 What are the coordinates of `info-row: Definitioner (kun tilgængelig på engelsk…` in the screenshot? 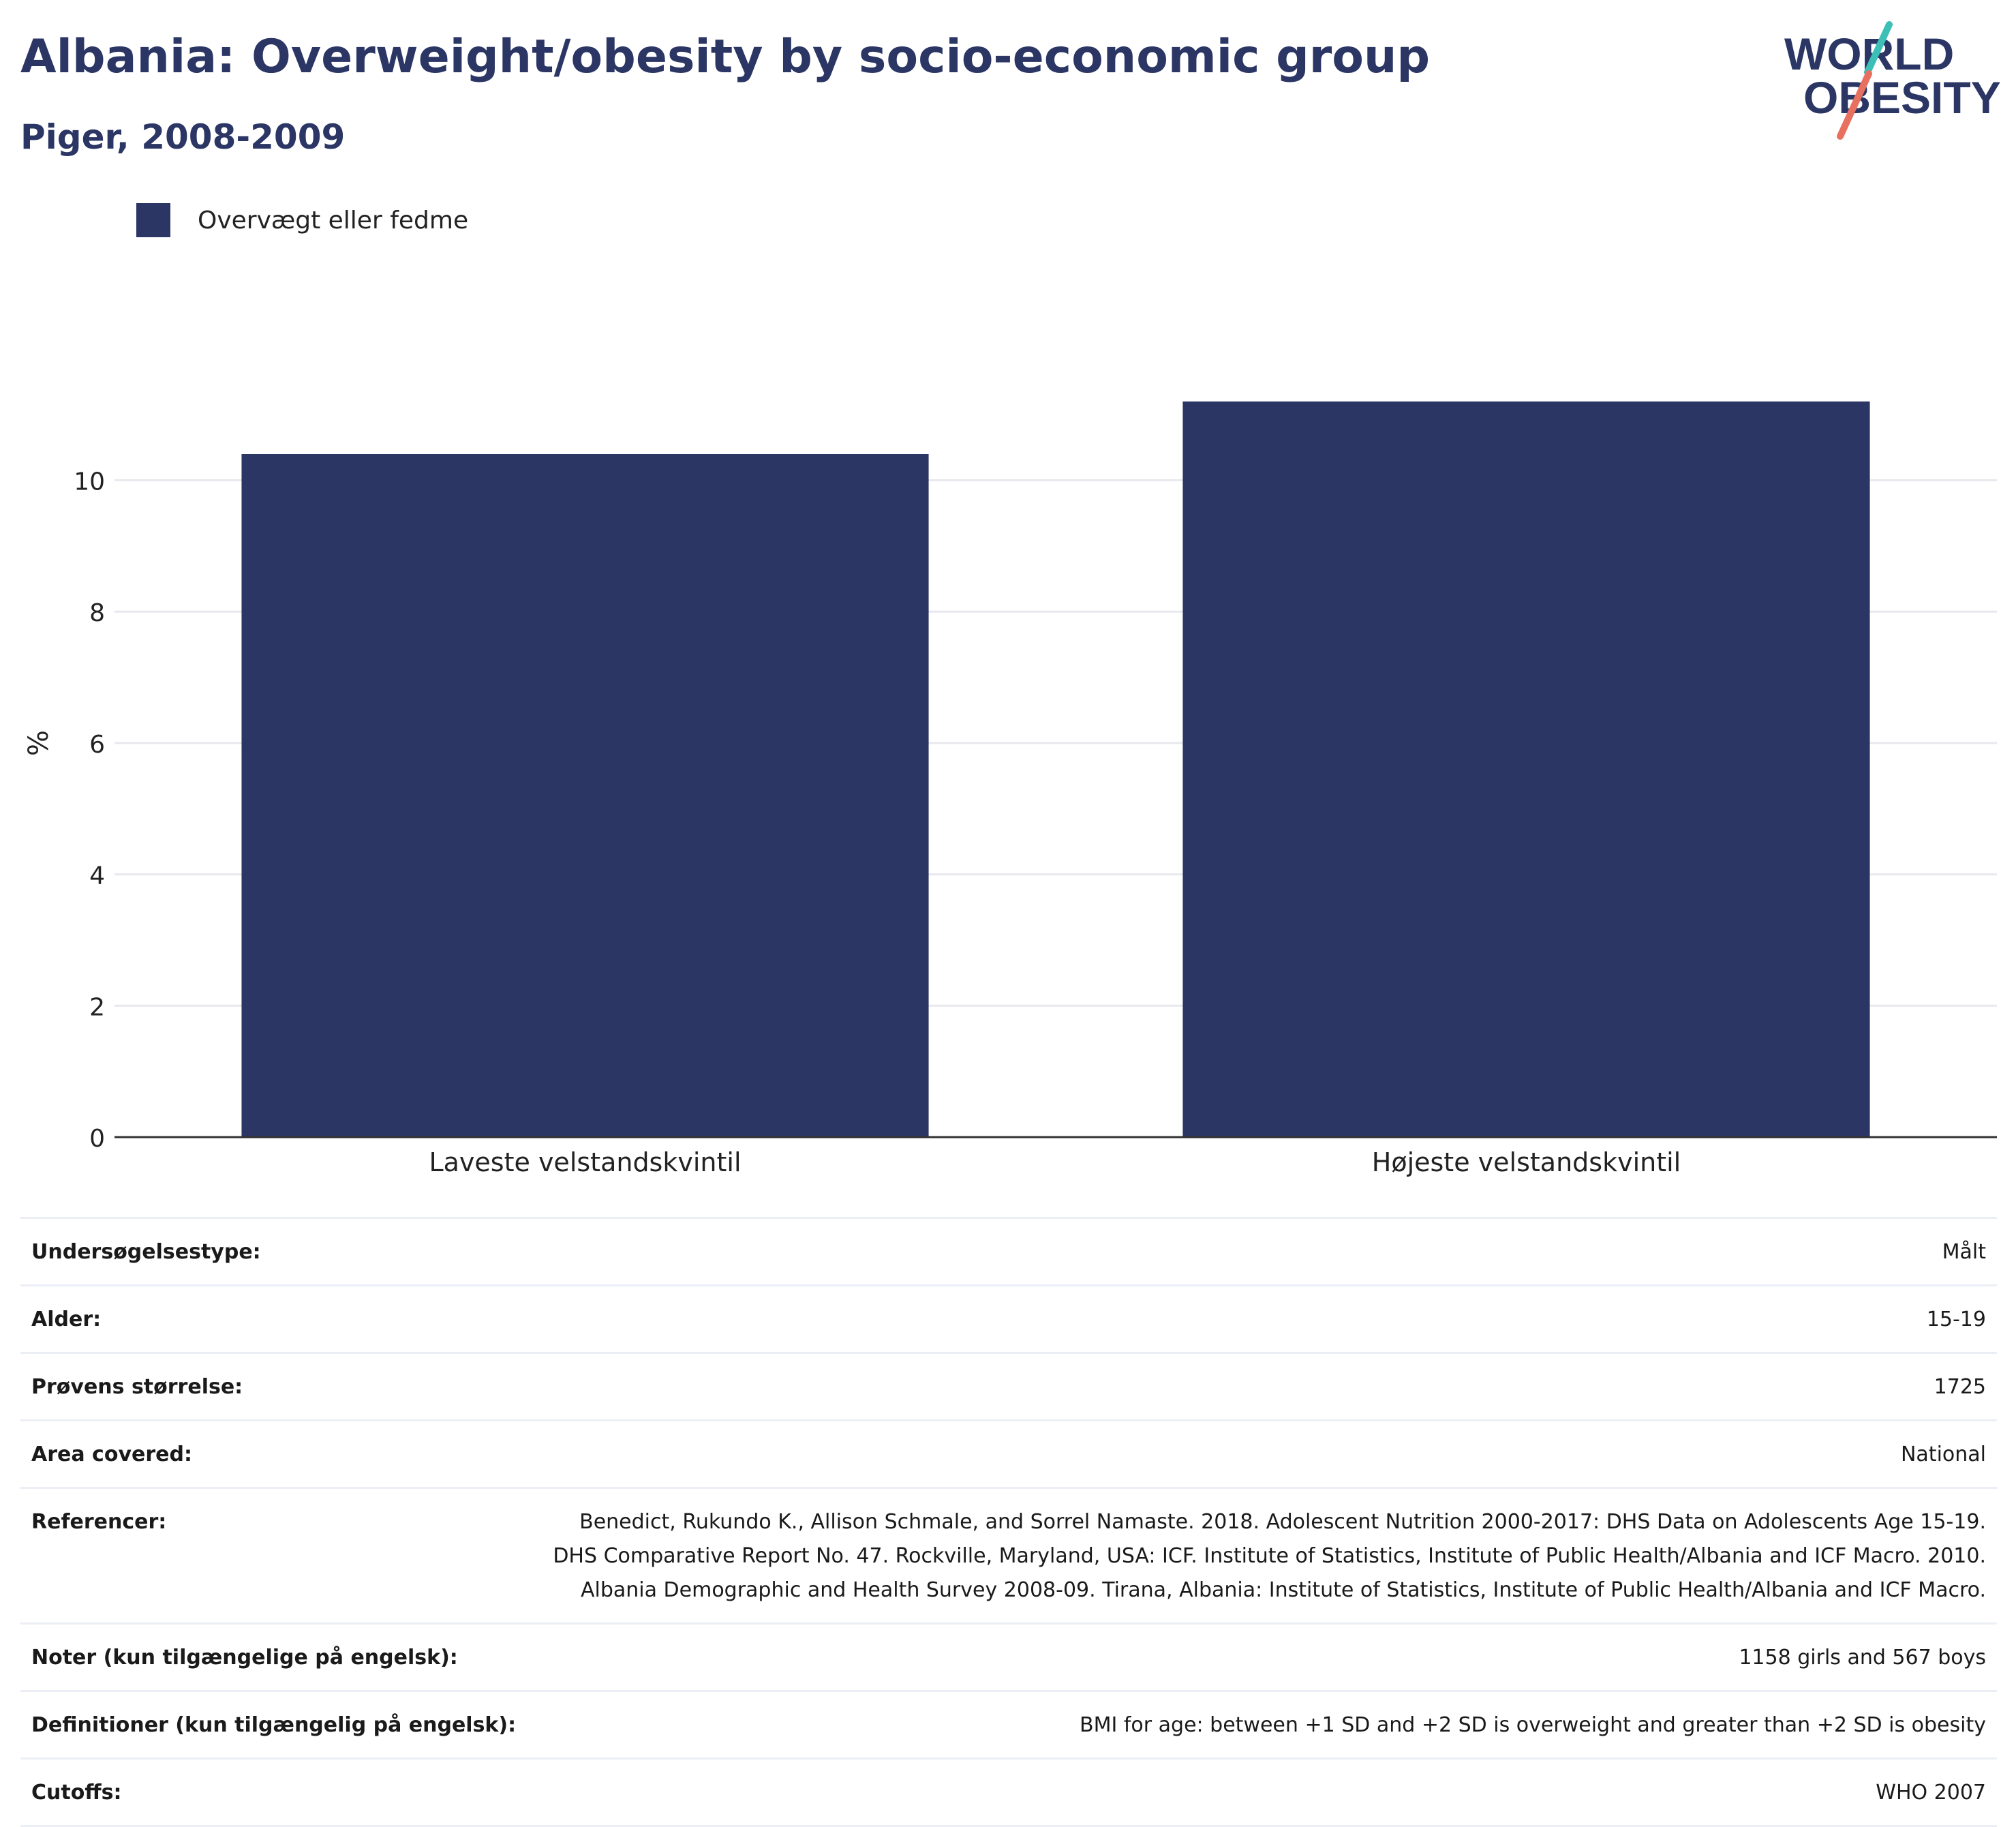 It's located at (1008, 1724).